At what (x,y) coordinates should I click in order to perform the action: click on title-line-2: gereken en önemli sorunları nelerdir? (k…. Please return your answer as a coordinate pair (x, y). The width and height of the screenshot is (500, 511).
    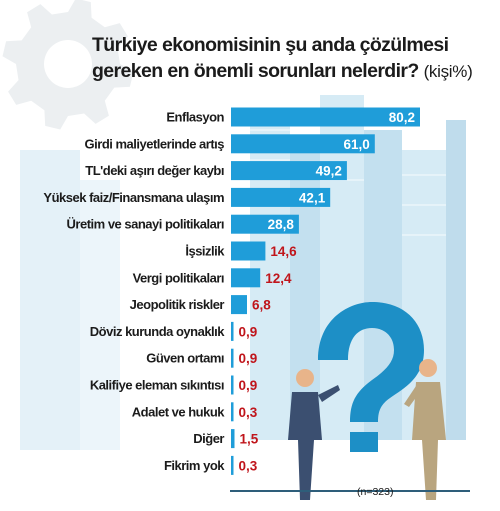
    Looking at the image, I should click on (292, 71).